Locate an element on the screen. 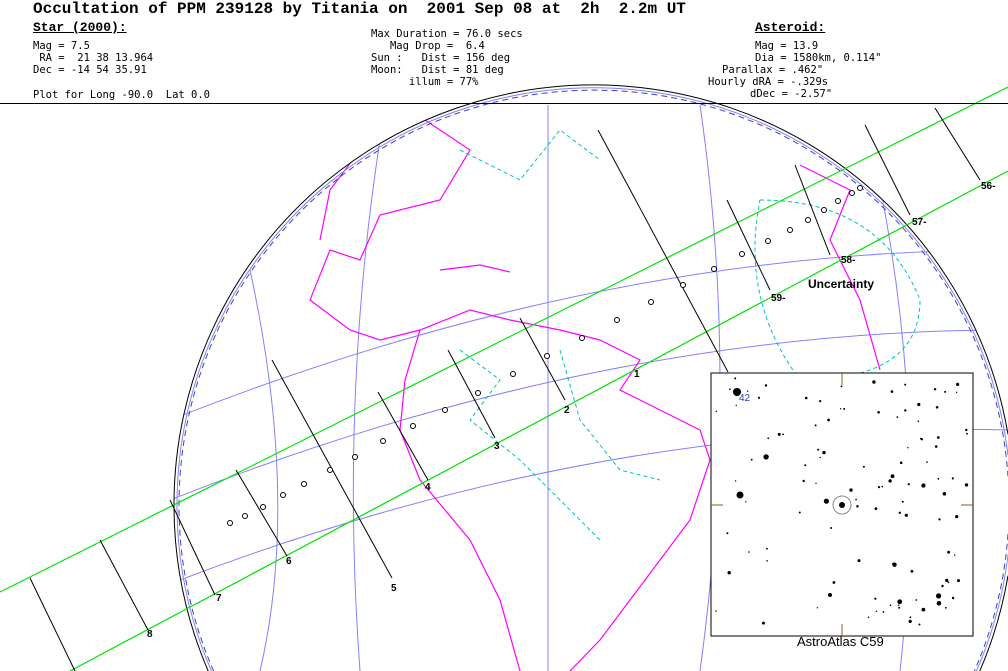 This screenshot has width=1008, height=671. asteroid-hourly-dra: Hourly dRA = -.329s is located at coordinates (768, 82).